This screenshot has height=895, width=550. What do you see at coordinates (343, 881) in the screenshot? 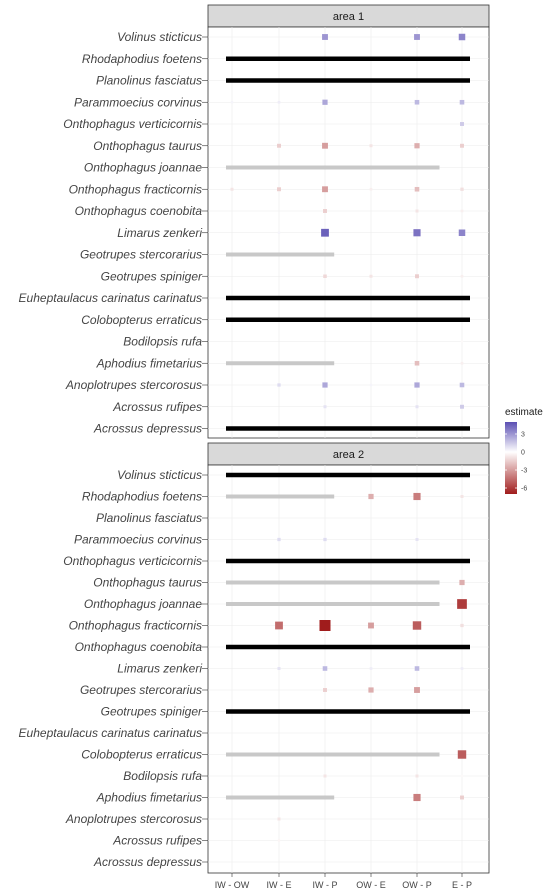
I see `x-axis: IW - OW IW - E IW - P OW - E OW - P E - P` at bounding box center [343, 881].